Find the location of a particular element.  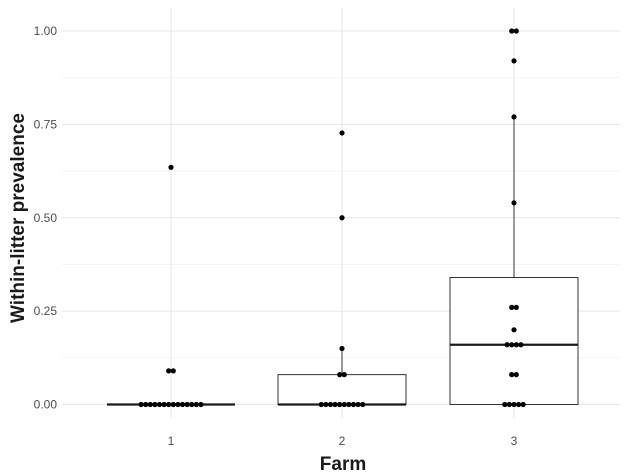

y-tick-label: 1.00 is located at coordinates (46, 31).